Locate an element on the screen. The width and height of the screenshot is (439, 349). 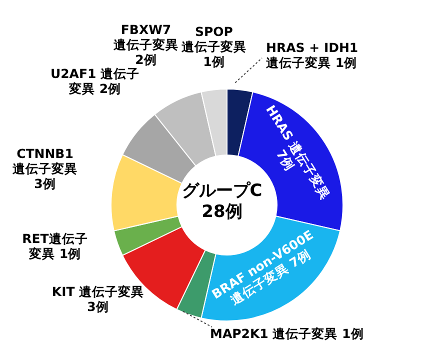
slice-label: SPOP 遺伝子変異 1例 is located at coordinates (214, 46).